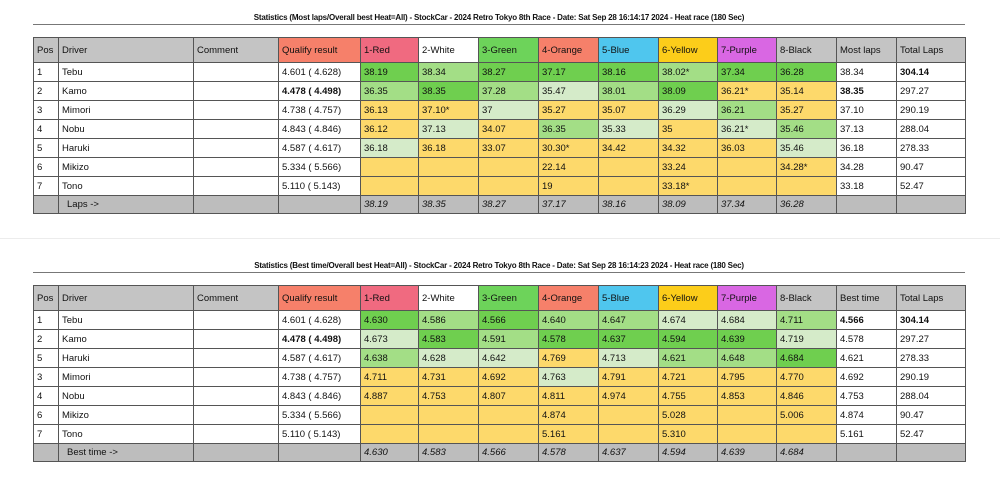  I want to click on lane-cell: 4.753, so click(448, 396).